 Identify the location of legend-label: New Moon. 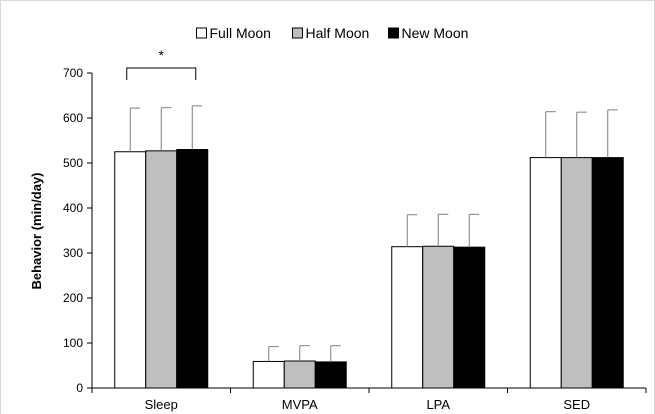
(435, 33).